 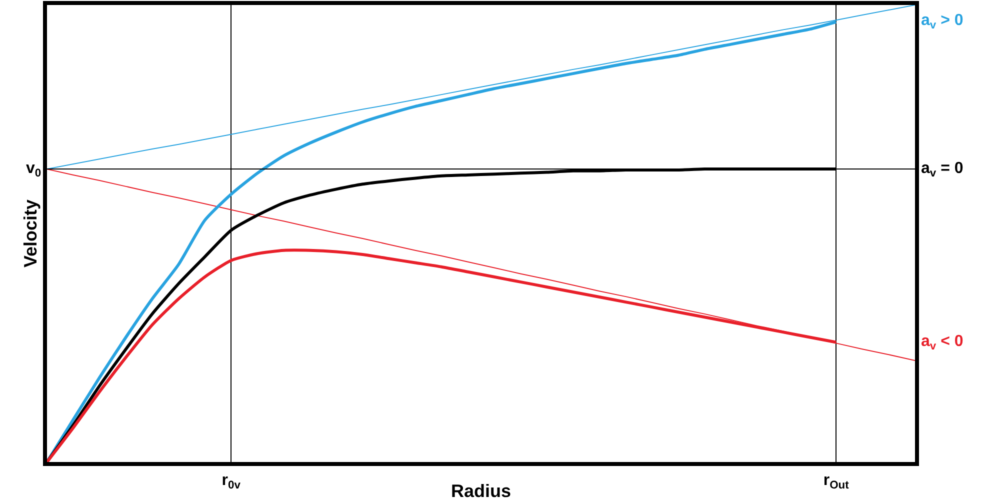 What do you see at coordinates (481, 491) in the screenshot?
I see `x-axis-title: Radius` at bounding box center [481, 491].